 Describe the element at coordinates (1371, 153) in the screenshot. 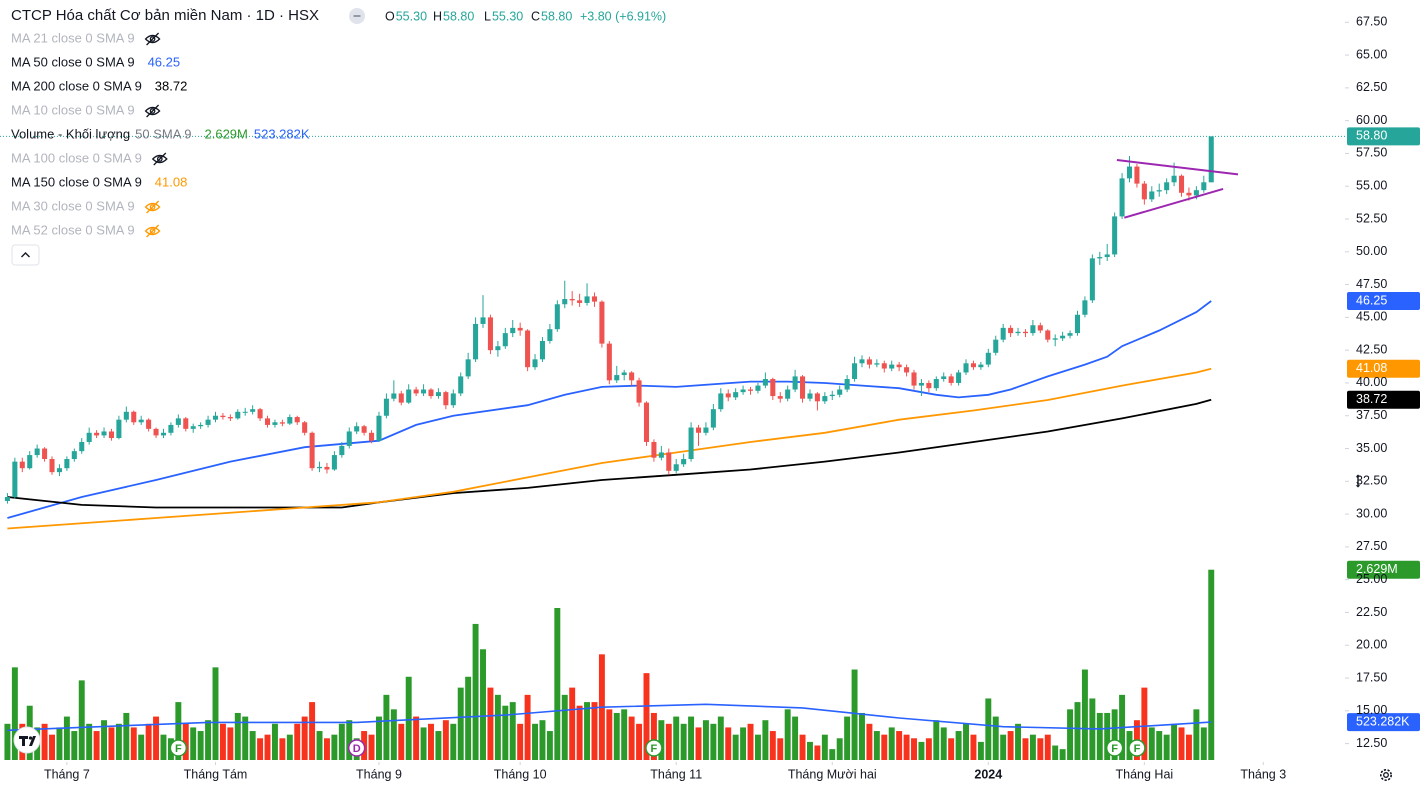

I see `y-tick-label: 57.50` at that location.